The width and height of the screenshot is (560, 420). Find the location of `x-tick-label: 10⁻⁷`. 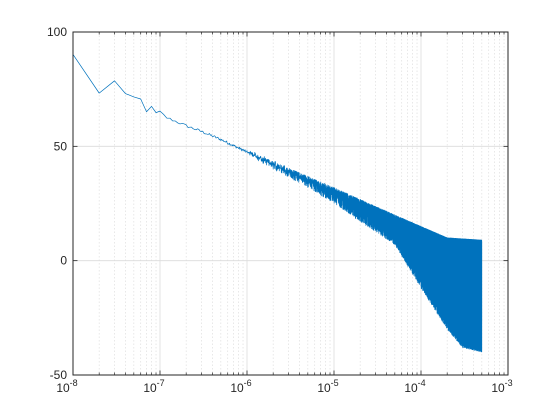

x-tick-label: 10⁻⁷ is located at coordinates (153, 386).